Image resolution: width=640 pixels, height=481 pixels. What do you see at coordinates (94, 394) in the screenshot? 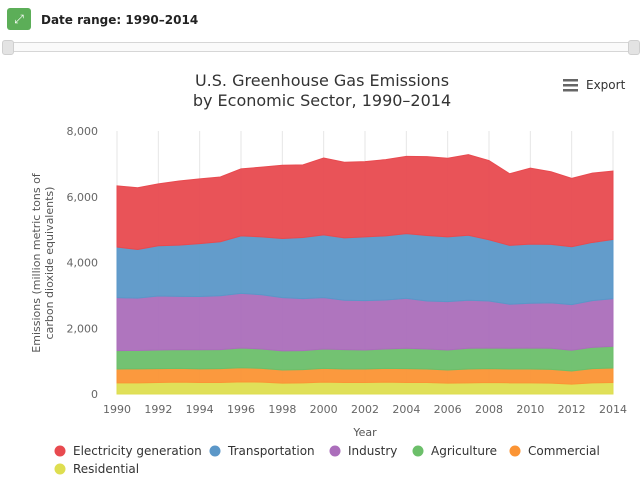
I see `y-tick-label: 0` at bounding box center [94, 394].